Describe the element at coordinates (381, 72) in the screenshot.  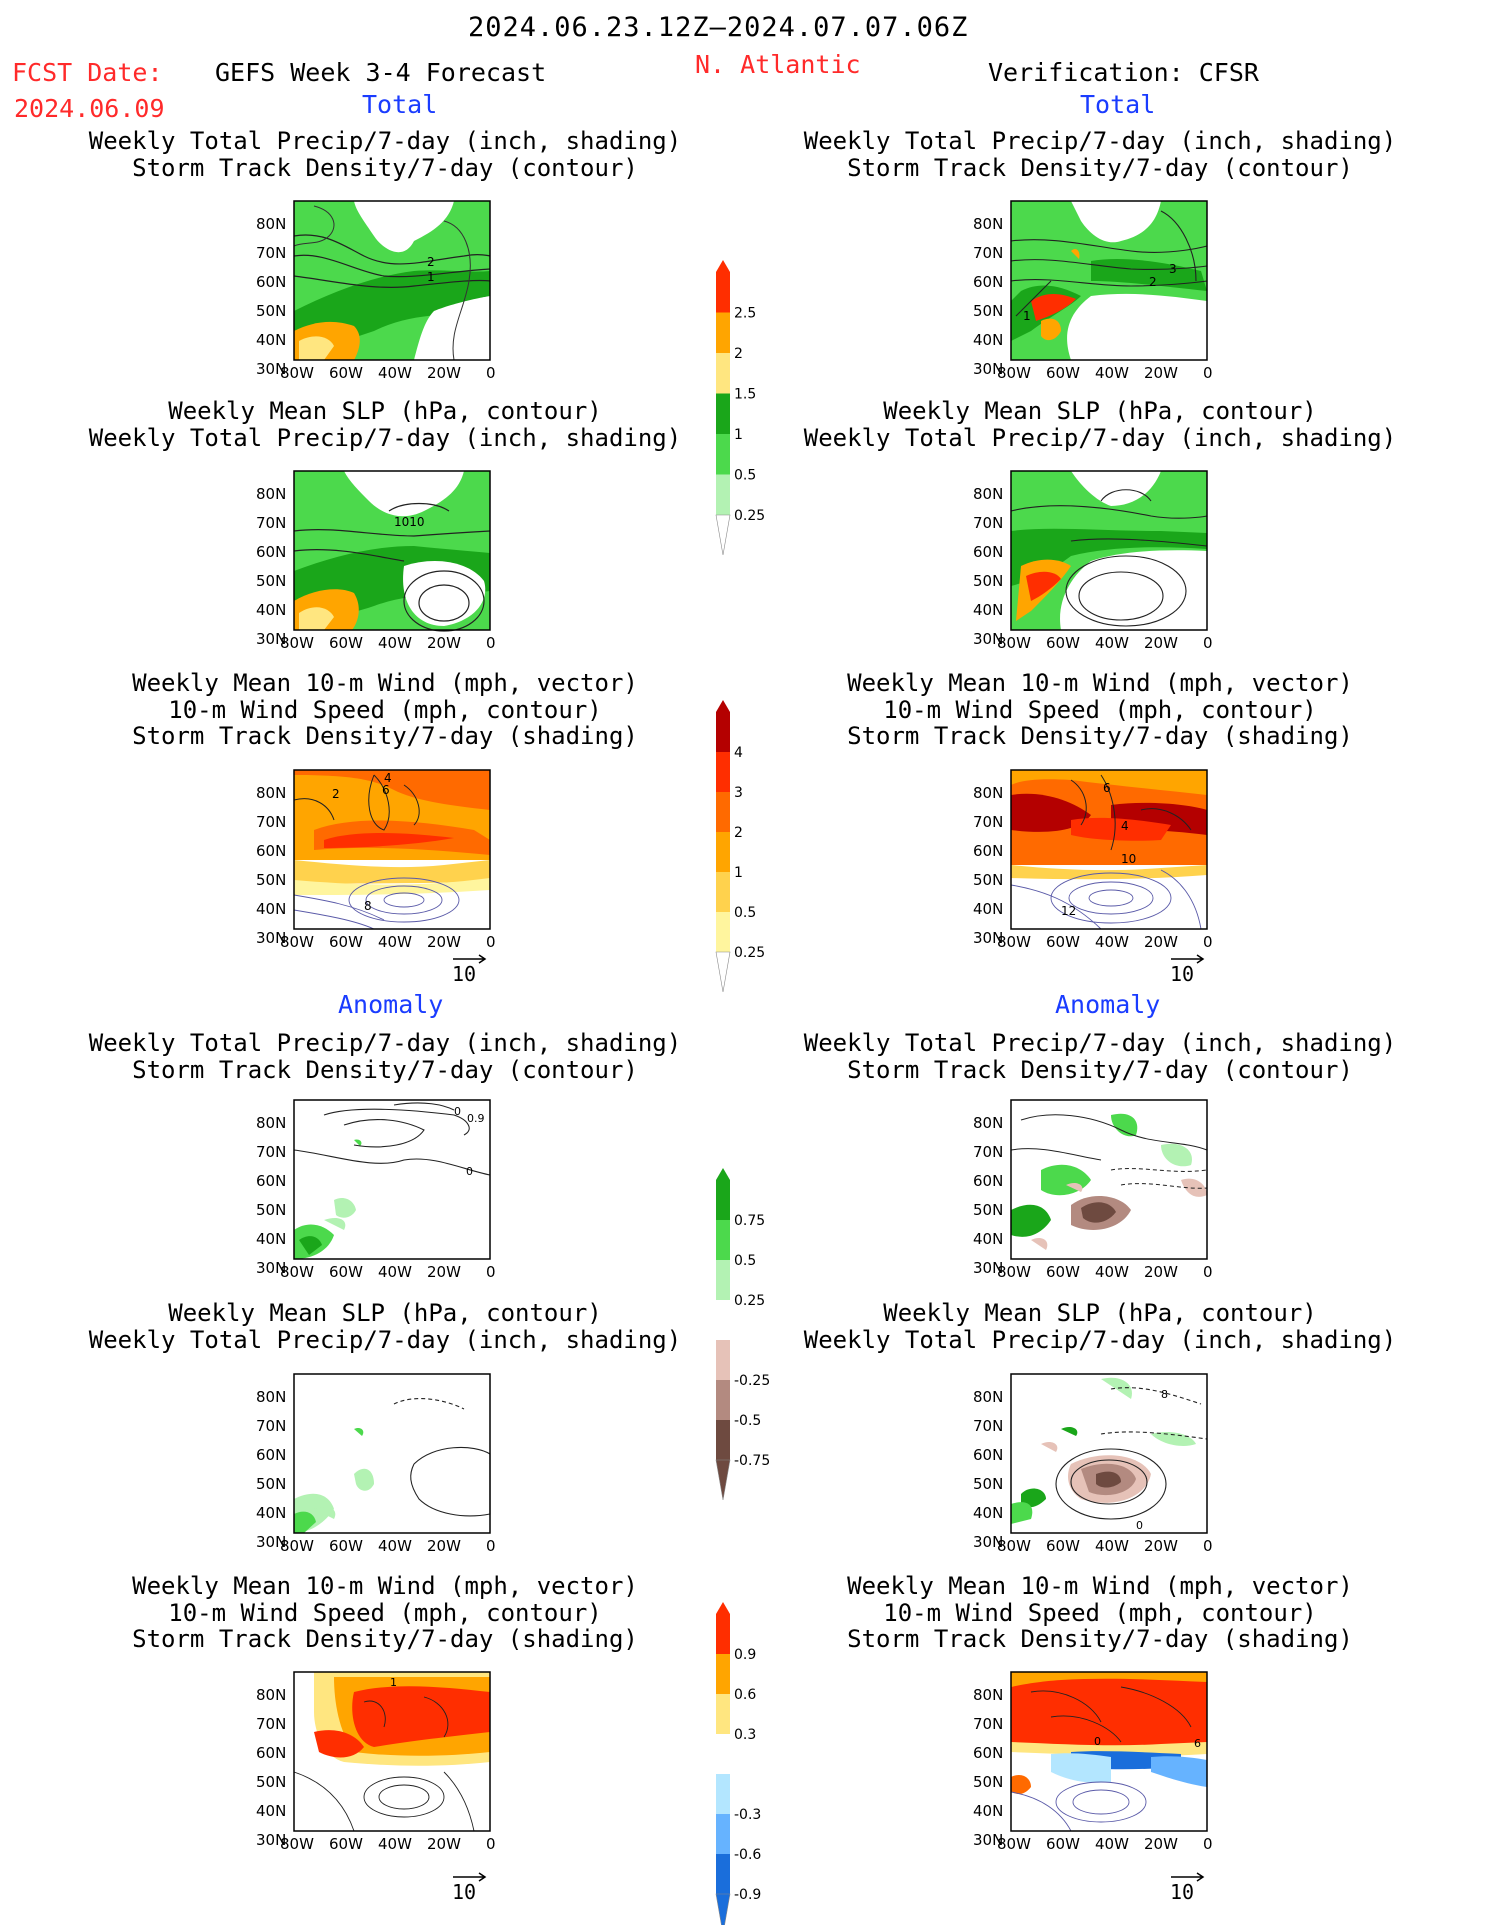
I see `model-title: GEFS Week 3-4 Forecast` at that location.